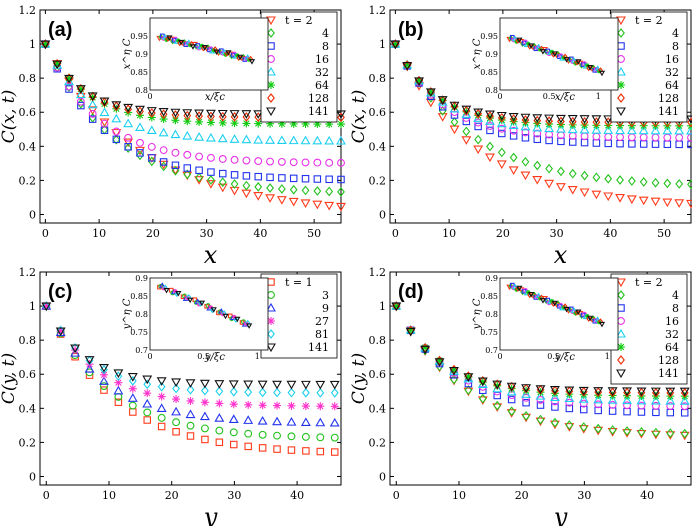 The height and width of the screenshot is (526, 692). What do you see at coordinates (499, 96) in the screenshot?
I see `inset-x-tick-label: 0` at bounding box center [499, 96].